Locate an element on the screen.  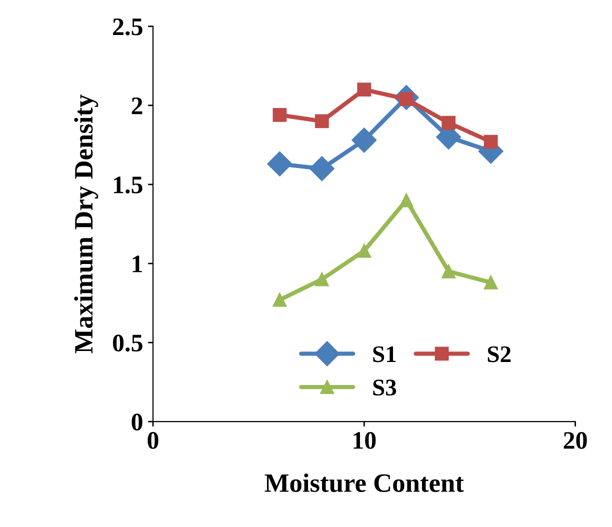
x-axis-title: Moisture Content is located at coordinates (364, 482).